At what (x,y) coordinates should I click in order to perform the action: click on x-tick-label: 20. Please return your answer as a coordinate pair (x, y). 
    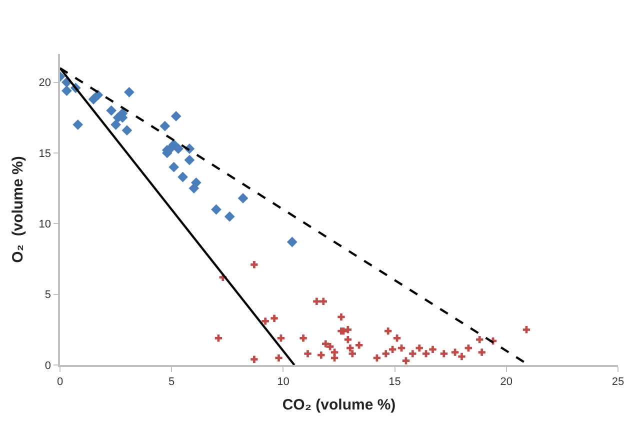
    Looking at the image, I should click on (506, 382).